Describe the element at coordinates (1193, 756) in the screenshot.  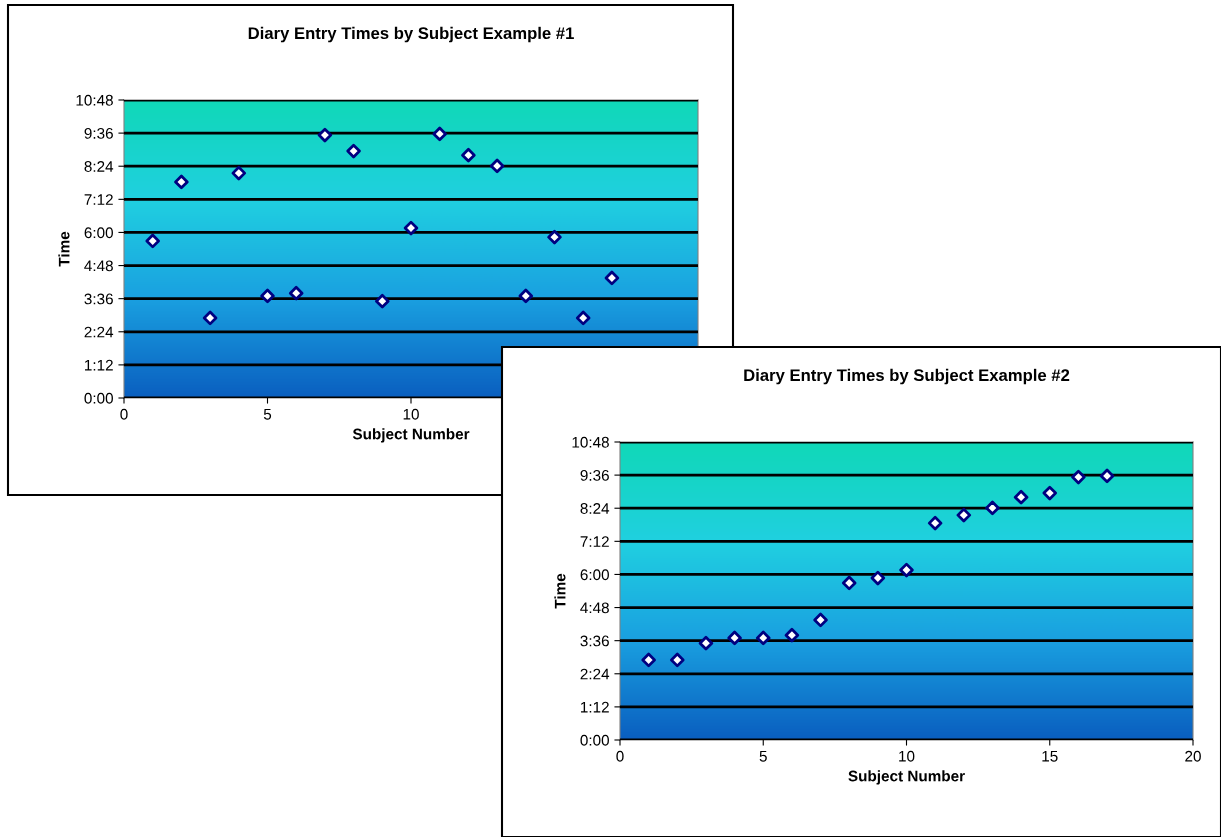
I see `x-tick-label: 20` at that location.